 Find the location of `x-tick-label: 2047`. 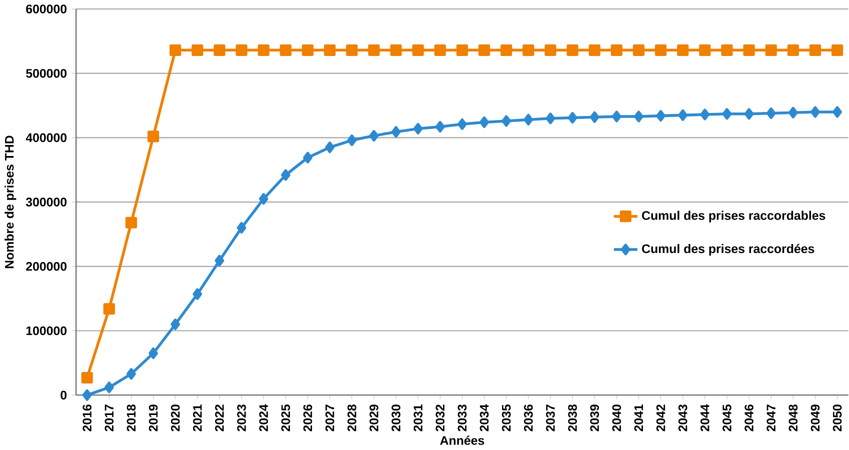

x-tick-label: 2047 is located at coordinates (771, 418).